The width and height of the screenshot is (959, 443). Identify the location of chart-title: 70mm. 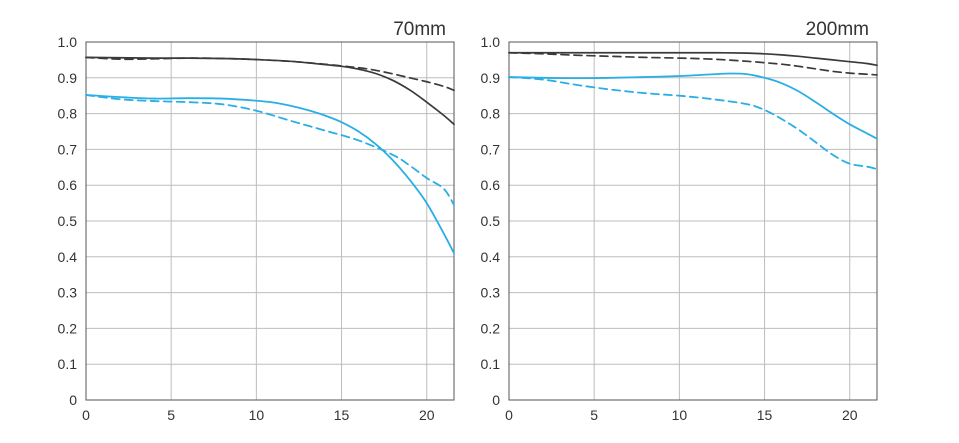
(419, 29).